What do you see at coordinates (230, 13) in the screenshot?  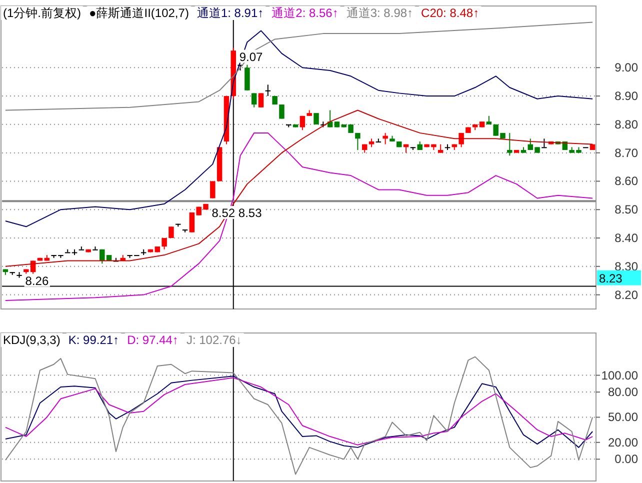 I see `series-label: 通道1: 8.91↑` at bounding box center [230, 13].